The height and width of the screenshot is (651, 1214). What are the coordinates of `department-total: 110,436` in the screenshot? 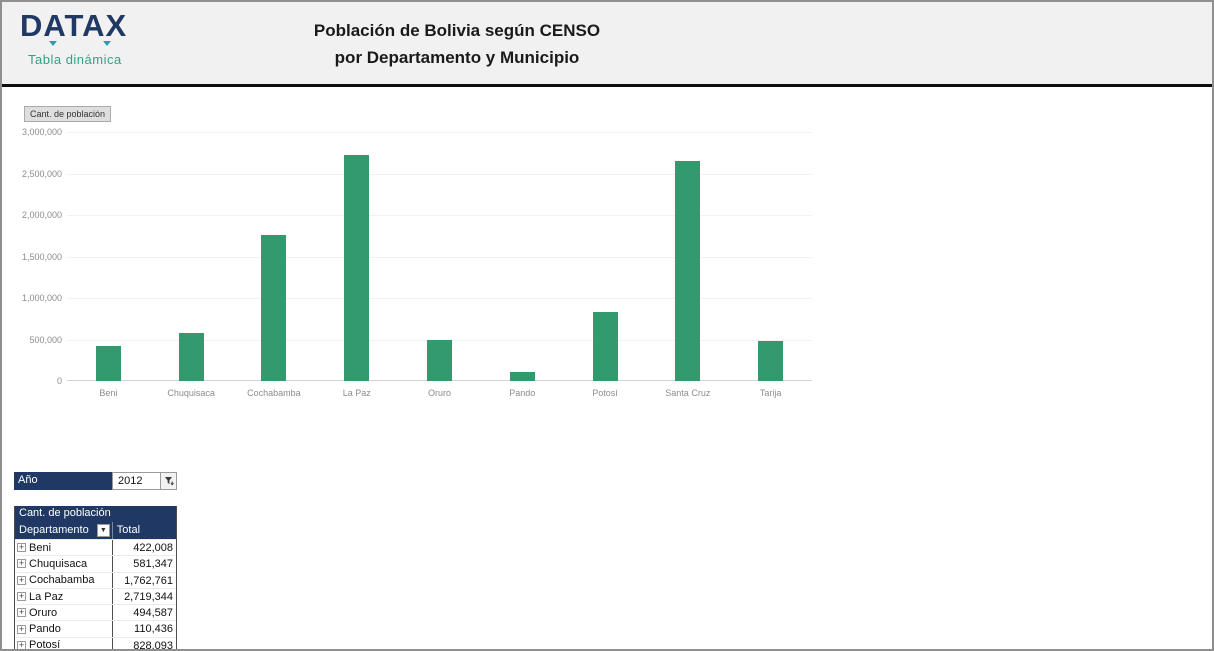 It's located at (143, 629).